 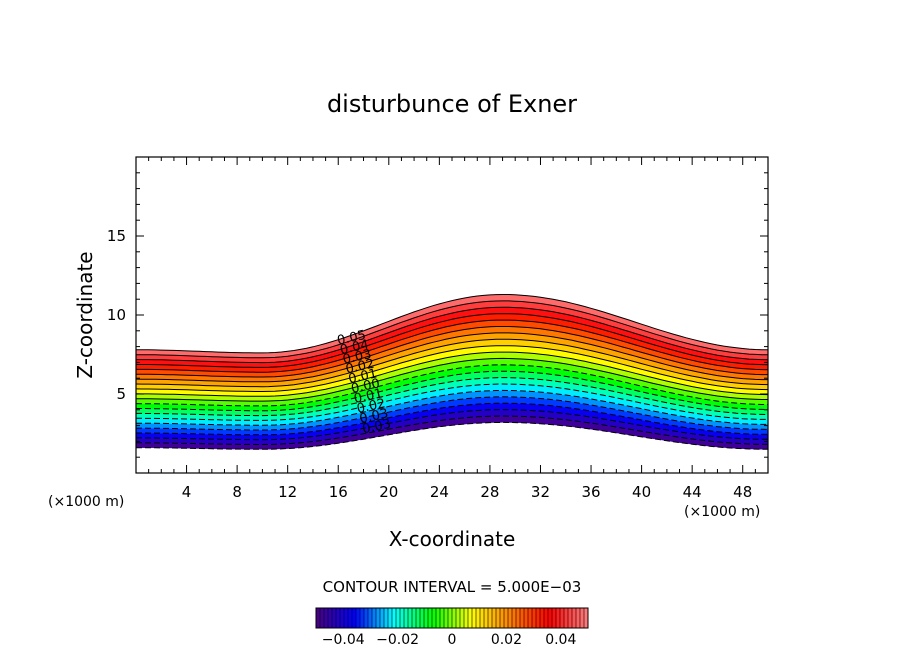 What do you see at coordinates (452, 587) in the screenshot?
I see `contour-interval-label: CONTOUR INTERVAL = 5.000E−03` at bounding box center [452, 587].